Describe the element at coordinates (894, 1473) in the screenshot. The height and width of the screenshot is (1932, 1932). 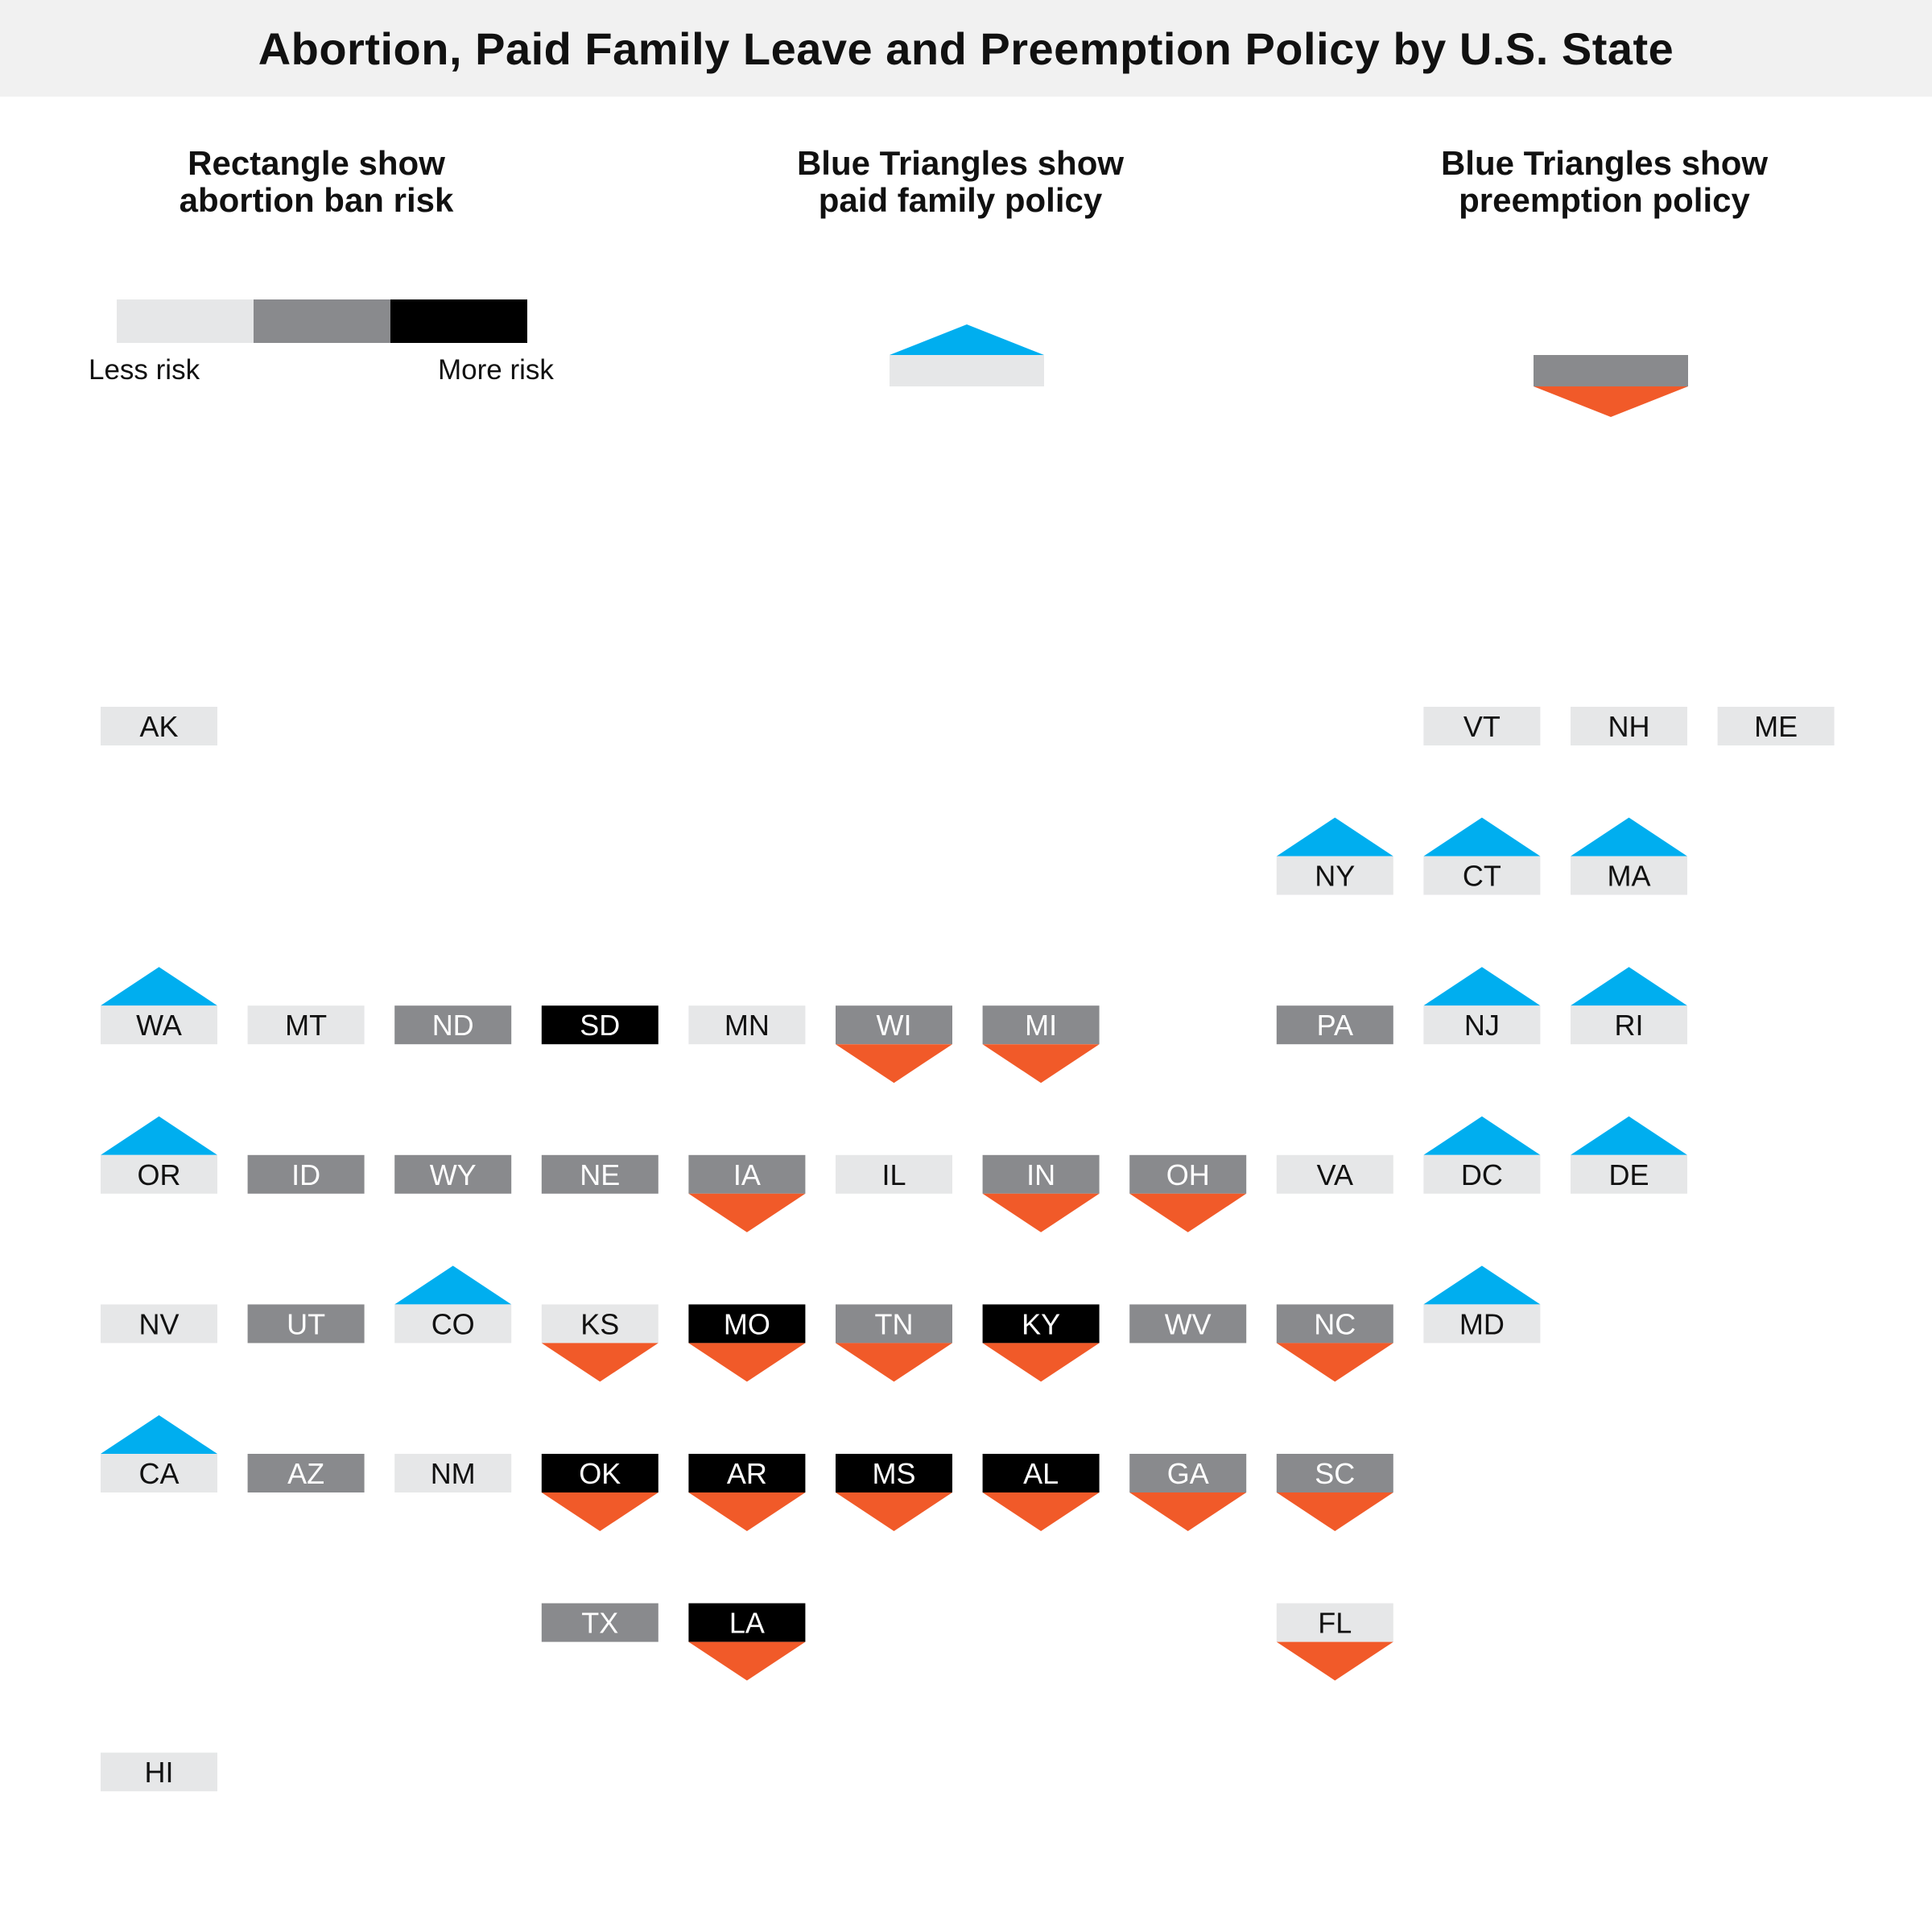
I see `state-code-label: MS` at that location.